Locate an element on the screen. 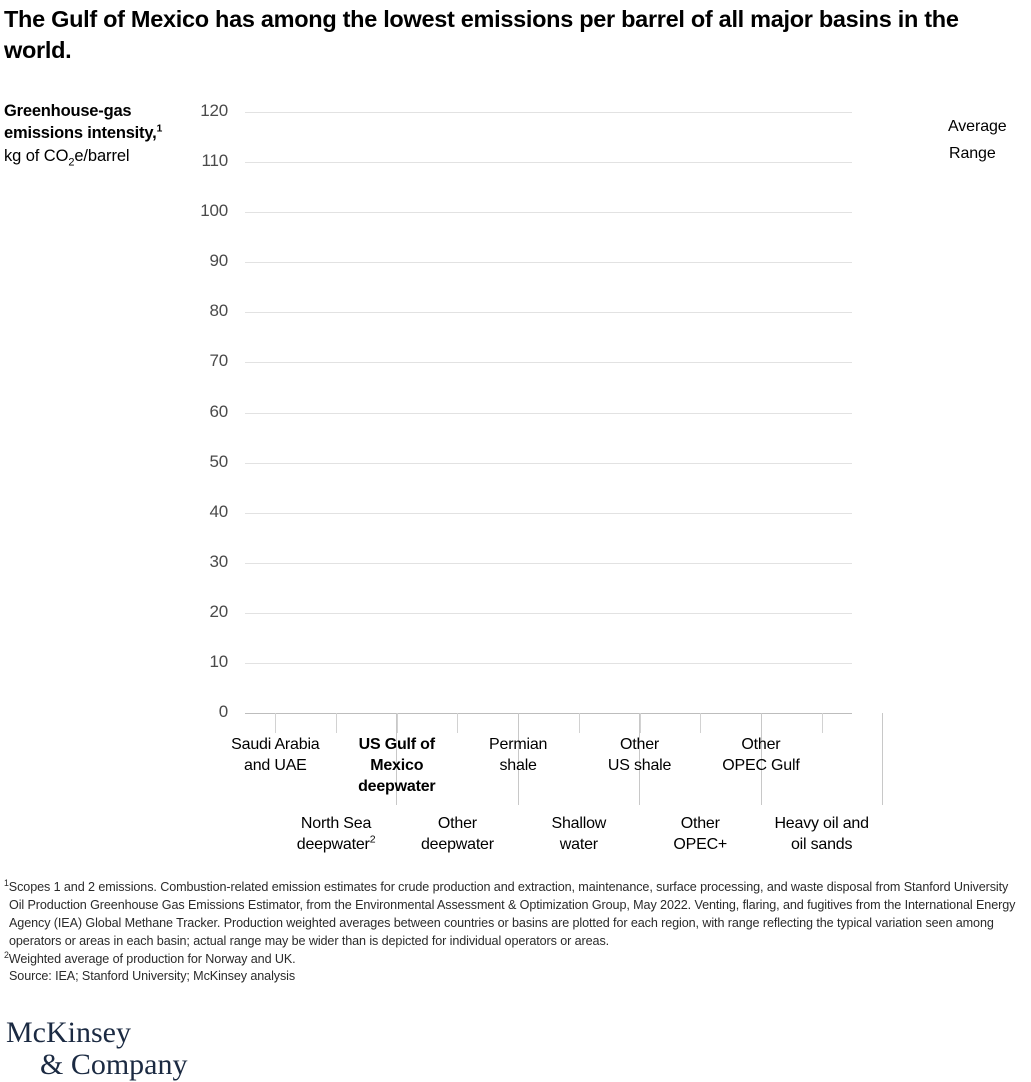 This screenshot has width=1031, height=1082. category-label-line: US shale is located at coordinates (639, 765).